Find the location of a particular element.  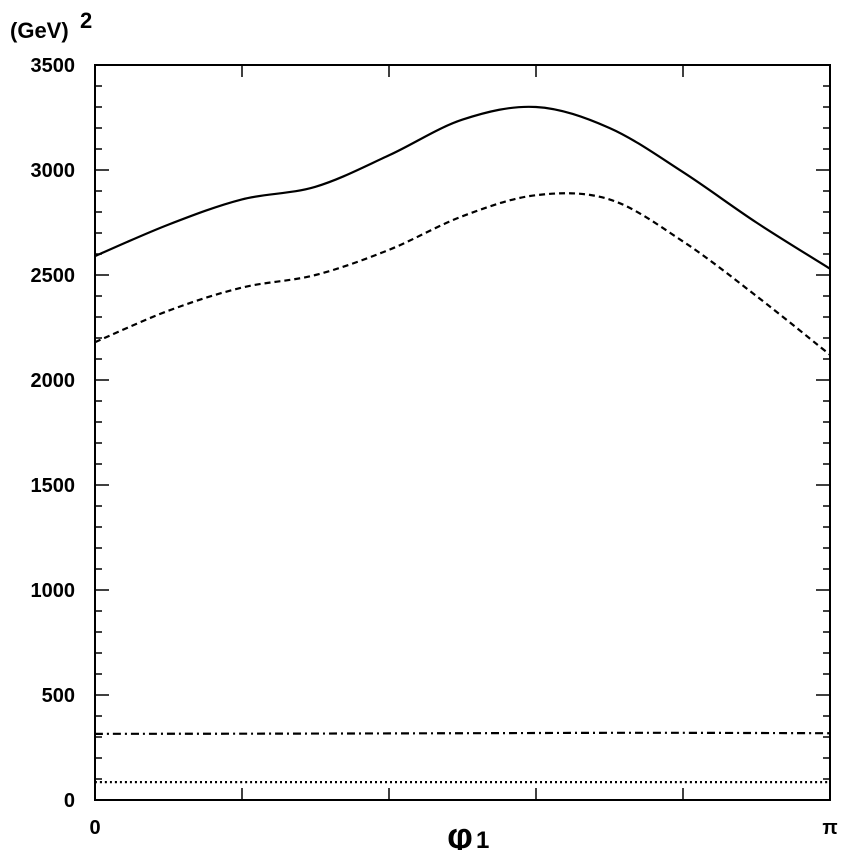

x-axis-title-subscript: 1 is located at coordinates (482, 838).